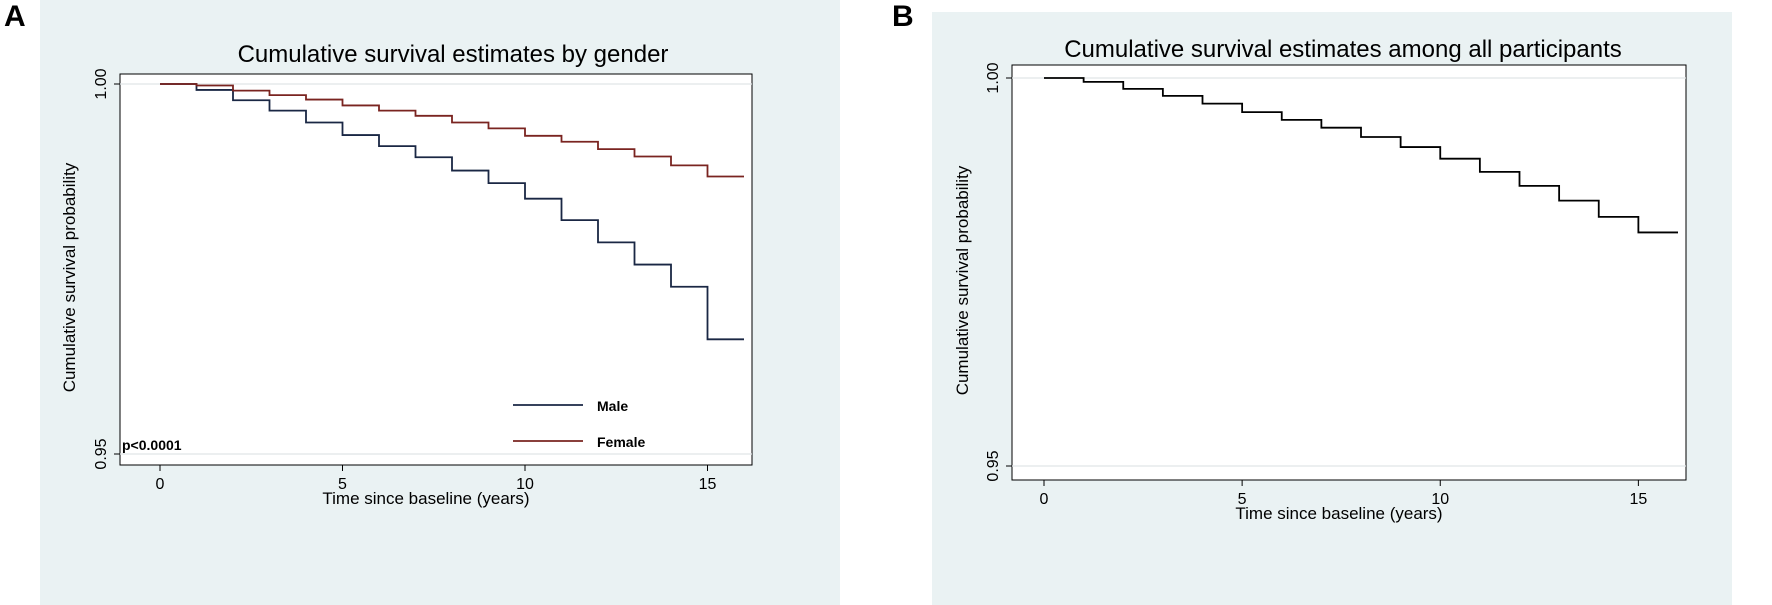 The height and width of the screenshot is (605, 1772). What do you see at coordinates (612, 406) in the screenshot?
I see `legend-label-male: Male` at bounding box center [612, 406].